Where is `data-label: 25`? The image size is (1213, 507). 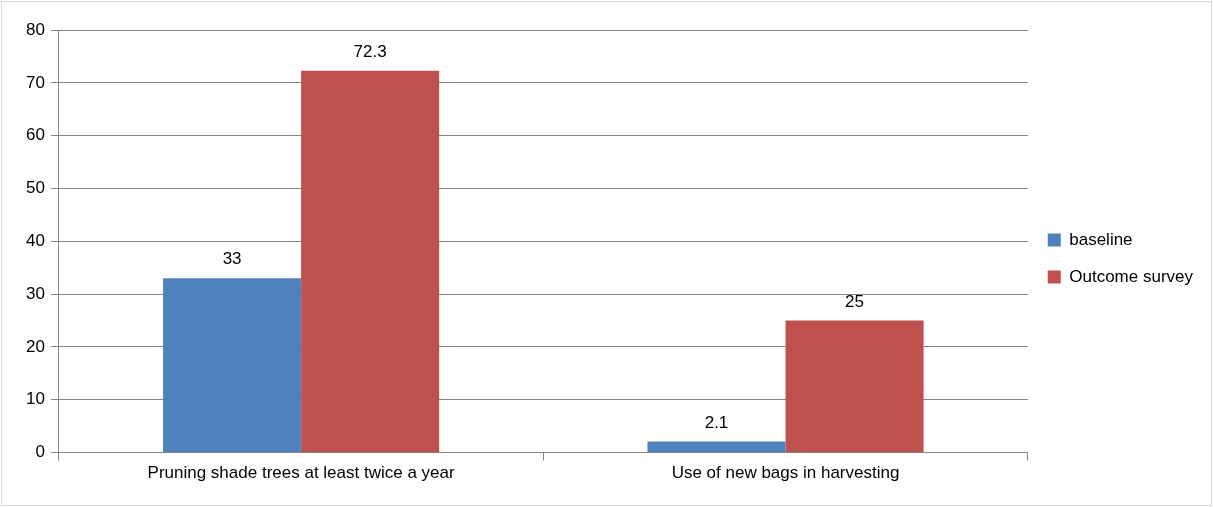
data-label: 25 is located at coordinates (855, 301).